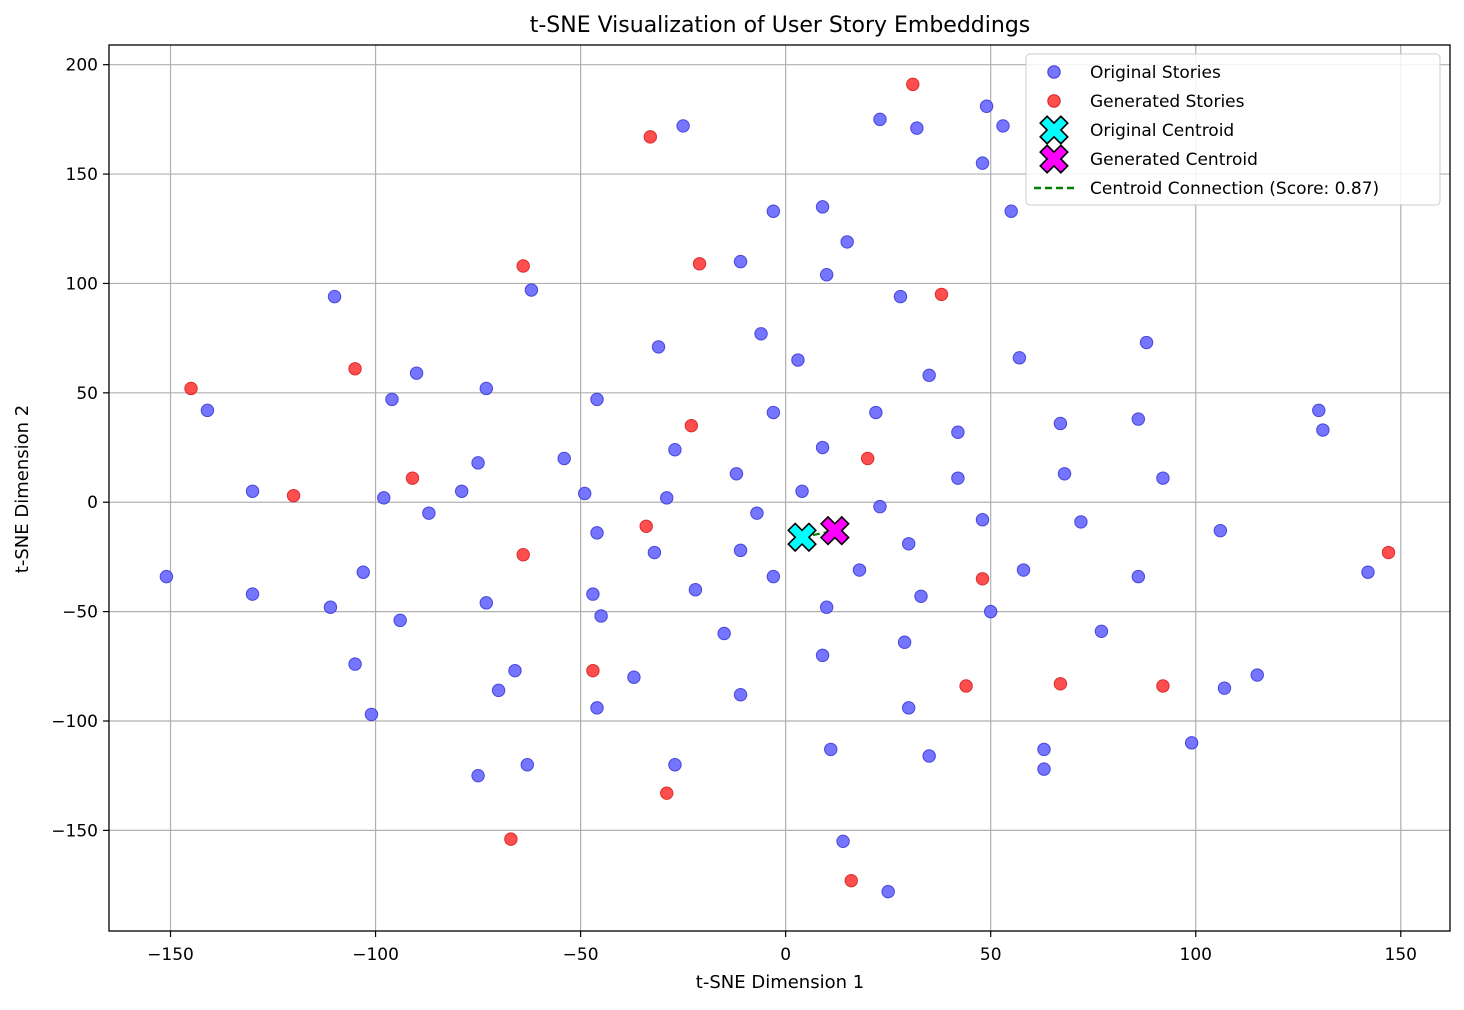  I want to click on x-axis-label: t-SNE Dimension 1, so click(780, 982).